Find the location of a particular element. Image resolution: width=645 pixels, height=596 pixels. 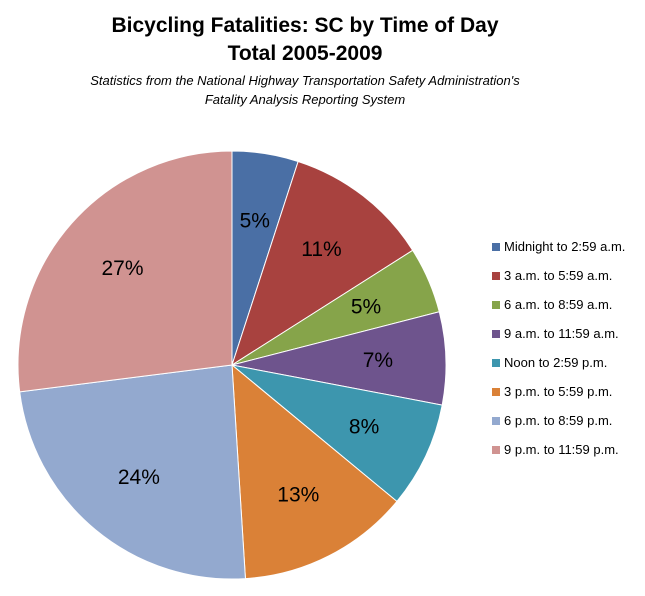

legend-label: Noon to 2:59 p.m. is located at coordinates (556, 362).